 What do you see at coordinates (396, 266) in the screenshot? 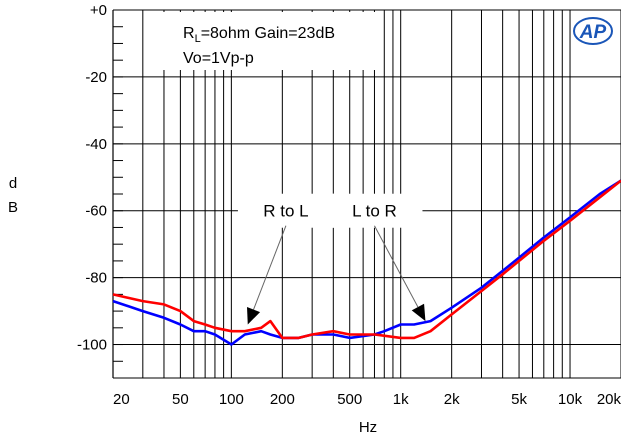
I see `callout-leader-l-to-r` at bounding box center [396, 266].